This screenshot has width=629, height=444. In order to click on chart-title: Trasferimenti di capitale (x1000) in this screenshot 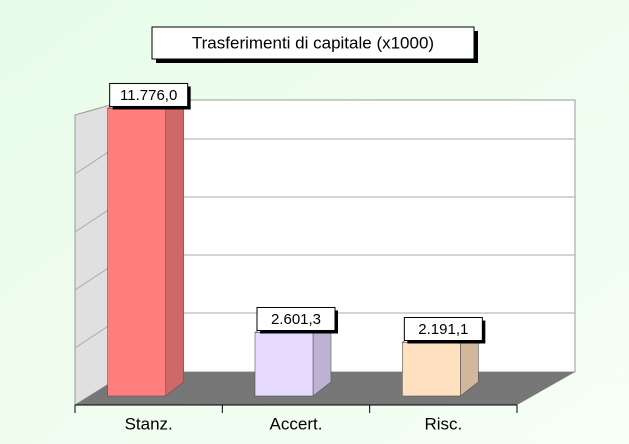, I will do `click(313, 42)`.